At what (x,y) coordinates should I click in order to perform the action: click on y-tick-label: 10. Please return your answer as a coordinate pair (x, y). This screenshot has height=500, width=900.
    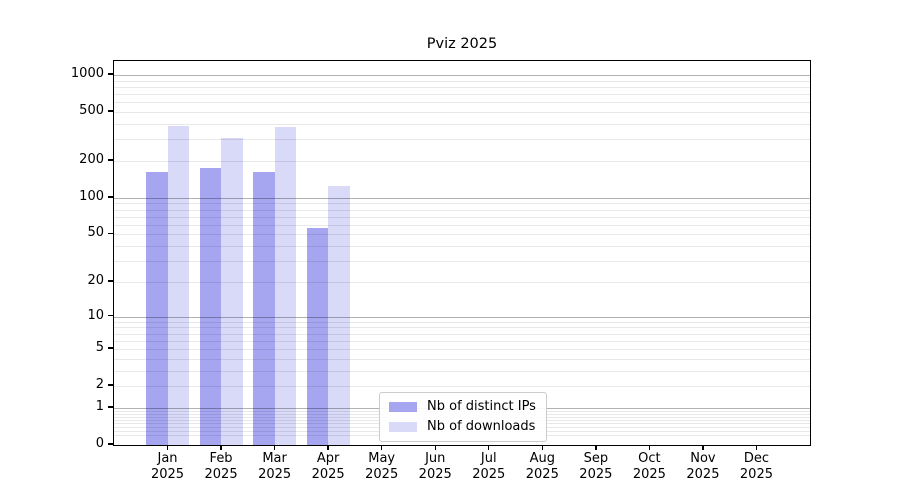
    Looking at the image, I should click on (95, 315).